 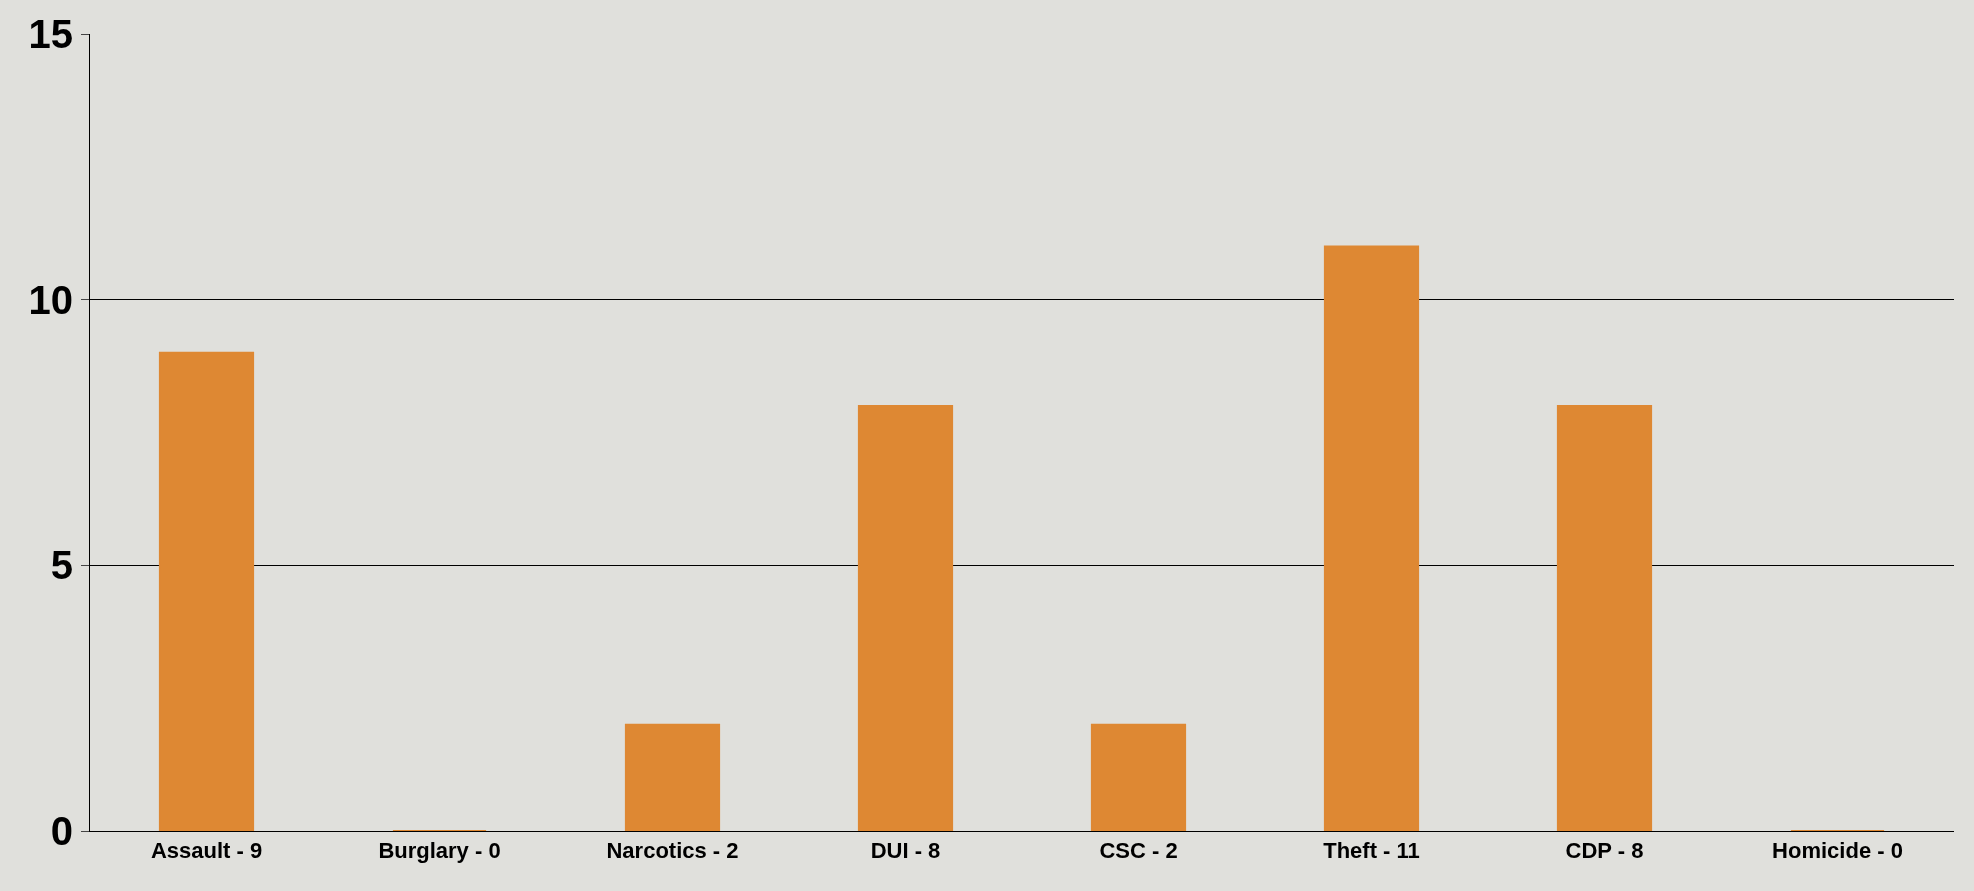 What do you see at coordinates (439, 851) in the screenshot?
I see `x-tick-label: Burglary - 0` at bounding box center [439, 851].